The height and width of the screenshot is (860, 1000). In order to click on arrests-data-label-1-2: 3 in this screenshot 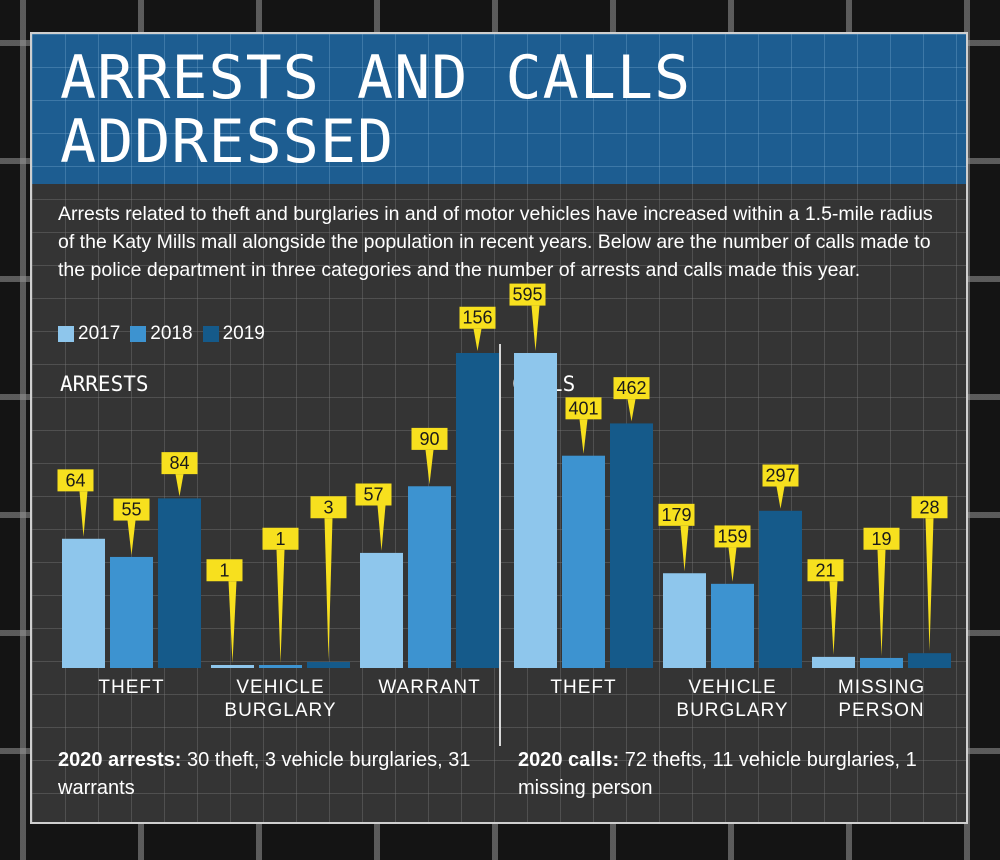, I will do `click(328, 507)`.